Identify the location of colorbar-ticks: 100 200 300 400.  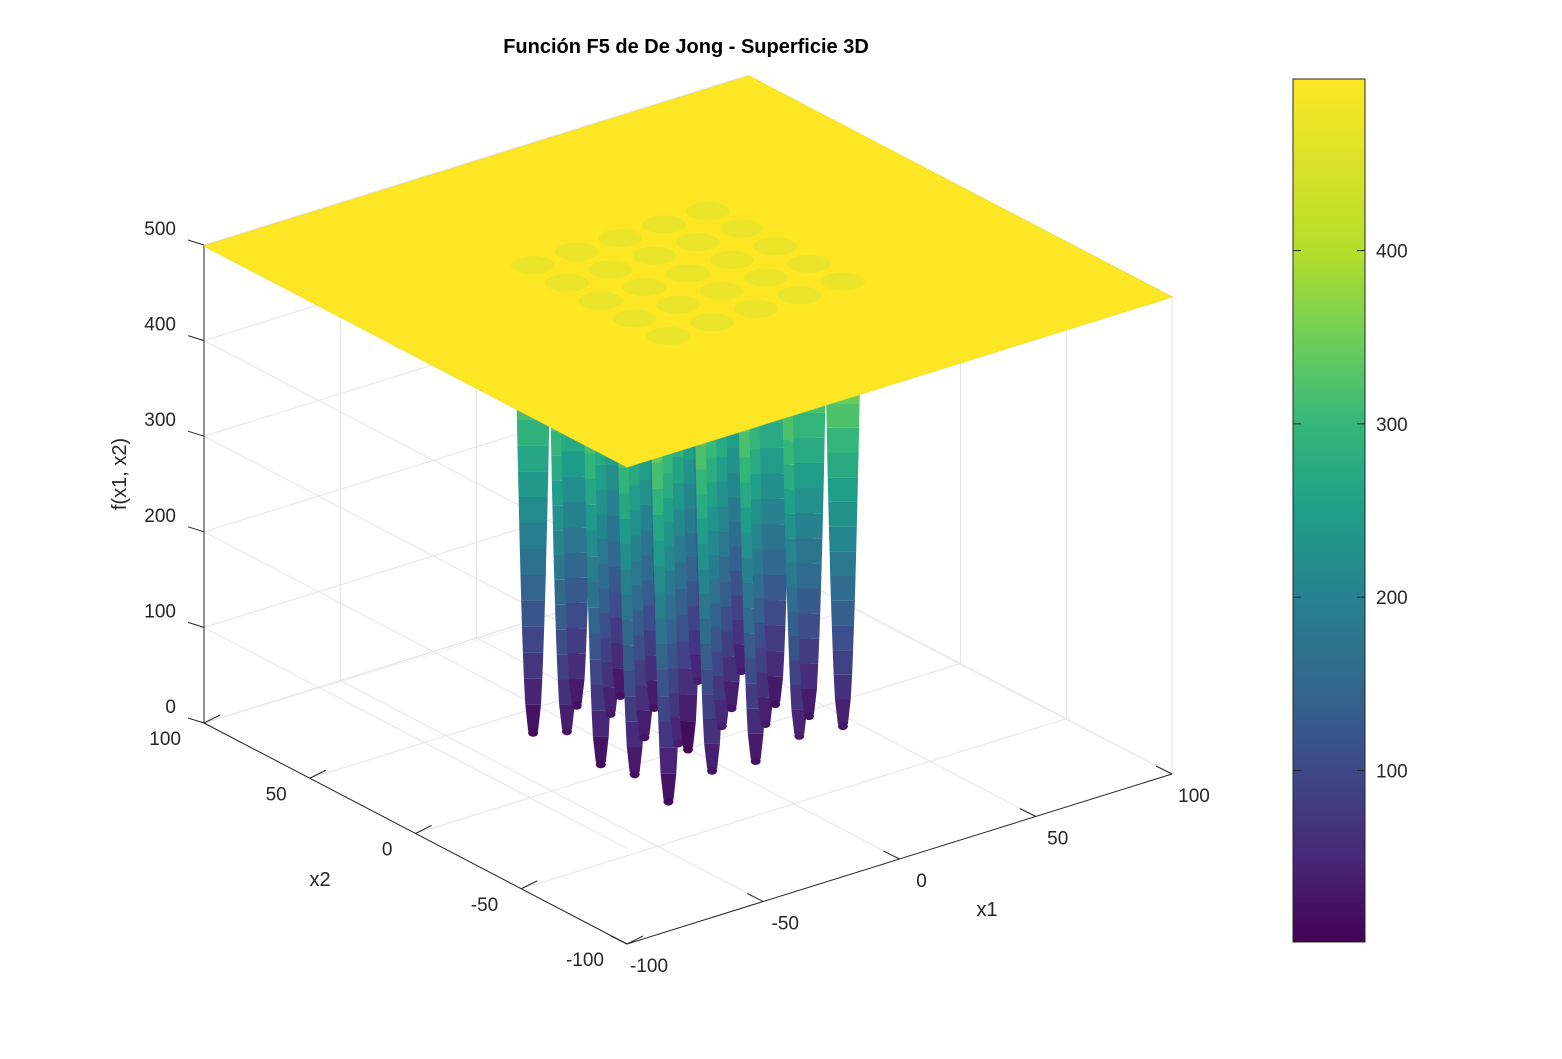
(1350, 512).